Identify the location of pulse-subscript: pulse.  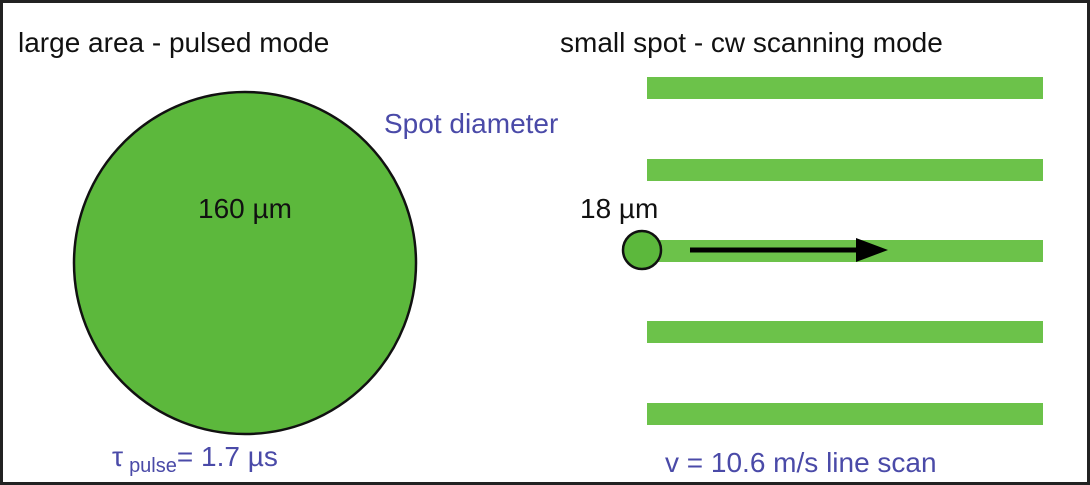
(153, 466).